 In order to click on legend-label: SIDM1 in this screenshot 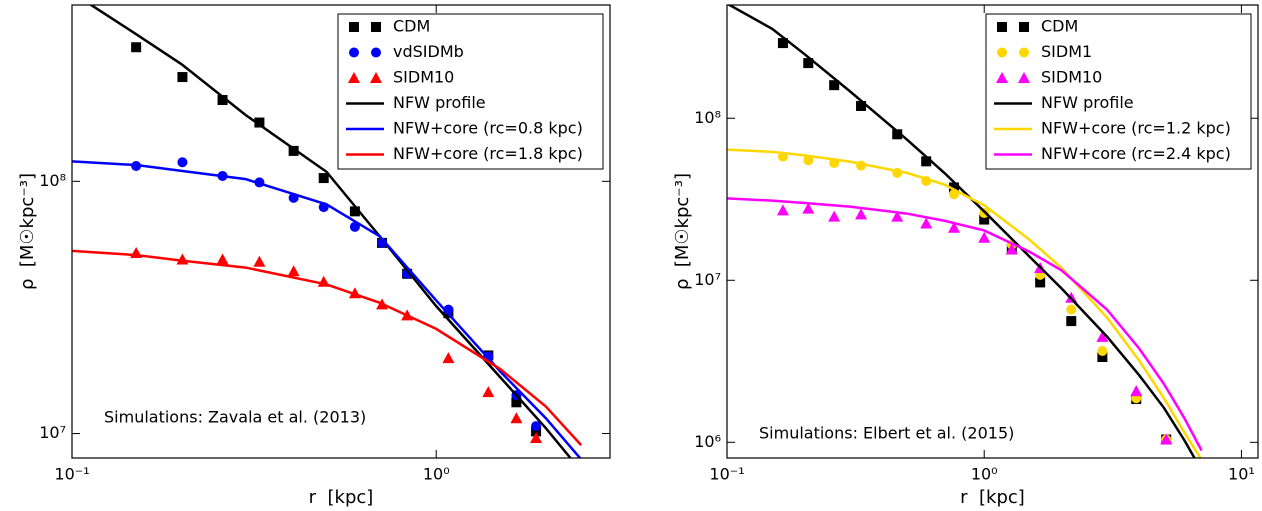, I will do `click(1066, 51)`.